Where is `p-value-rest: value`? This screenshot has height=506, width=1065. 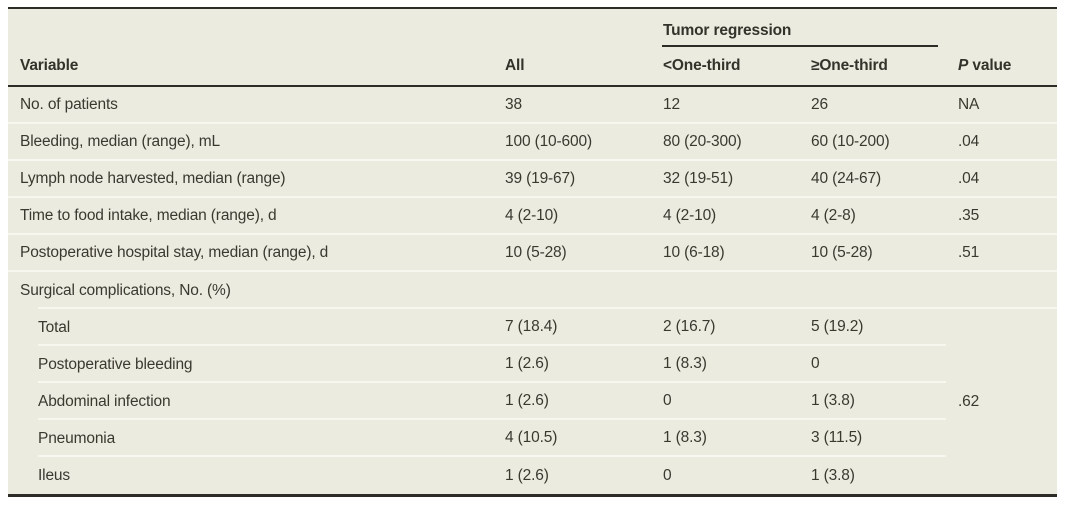
p-value-rest: value is located at coordinates (990, 65).